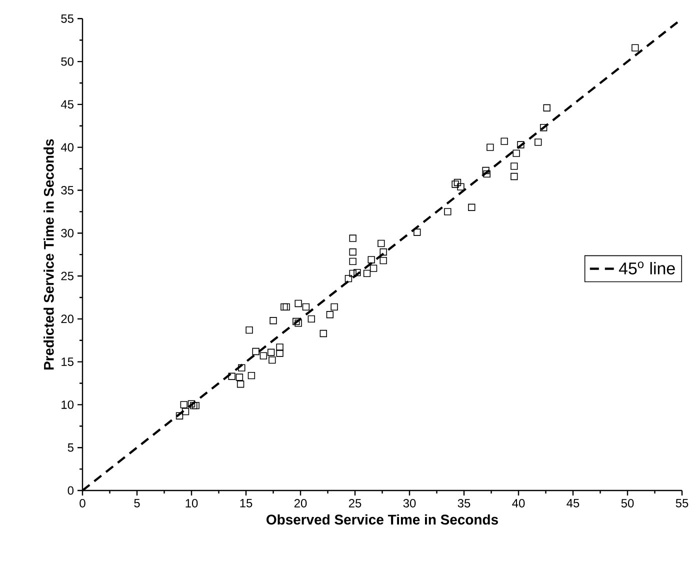  I want to click on x-tick-label: 25, so click(355, 503).